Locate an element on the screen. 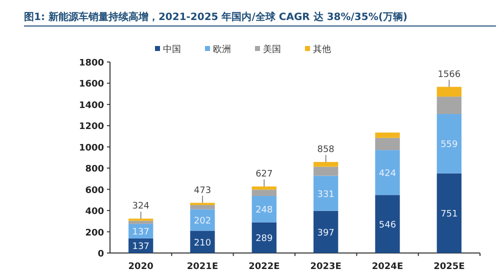  y-tick-label: 0 is located at coordinates (101, 255).